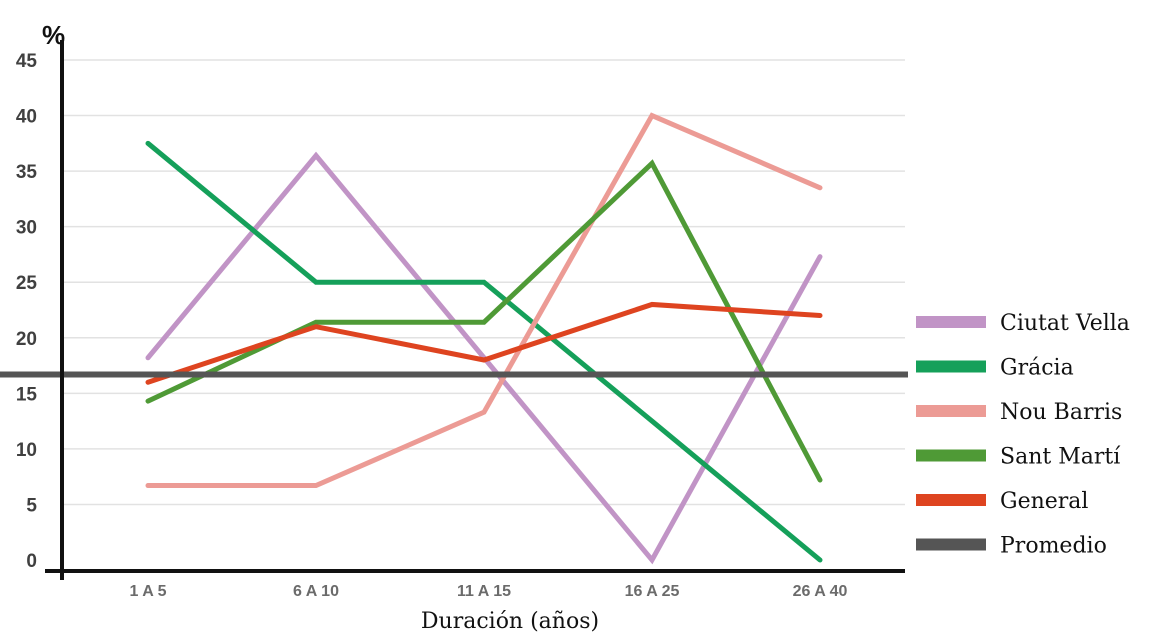  Describe the element at coordinates (1037, 368) in the screenshot. I see `legend-label-1: Grácia` at that location.